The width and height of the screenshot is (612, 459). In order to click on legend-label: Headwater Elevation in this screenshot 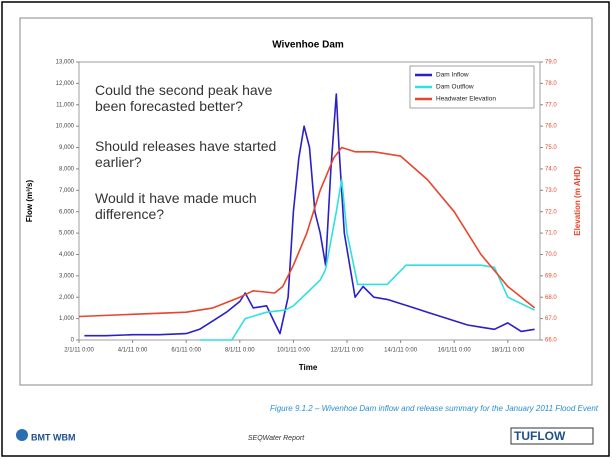, I will do `click(466, 99)`.